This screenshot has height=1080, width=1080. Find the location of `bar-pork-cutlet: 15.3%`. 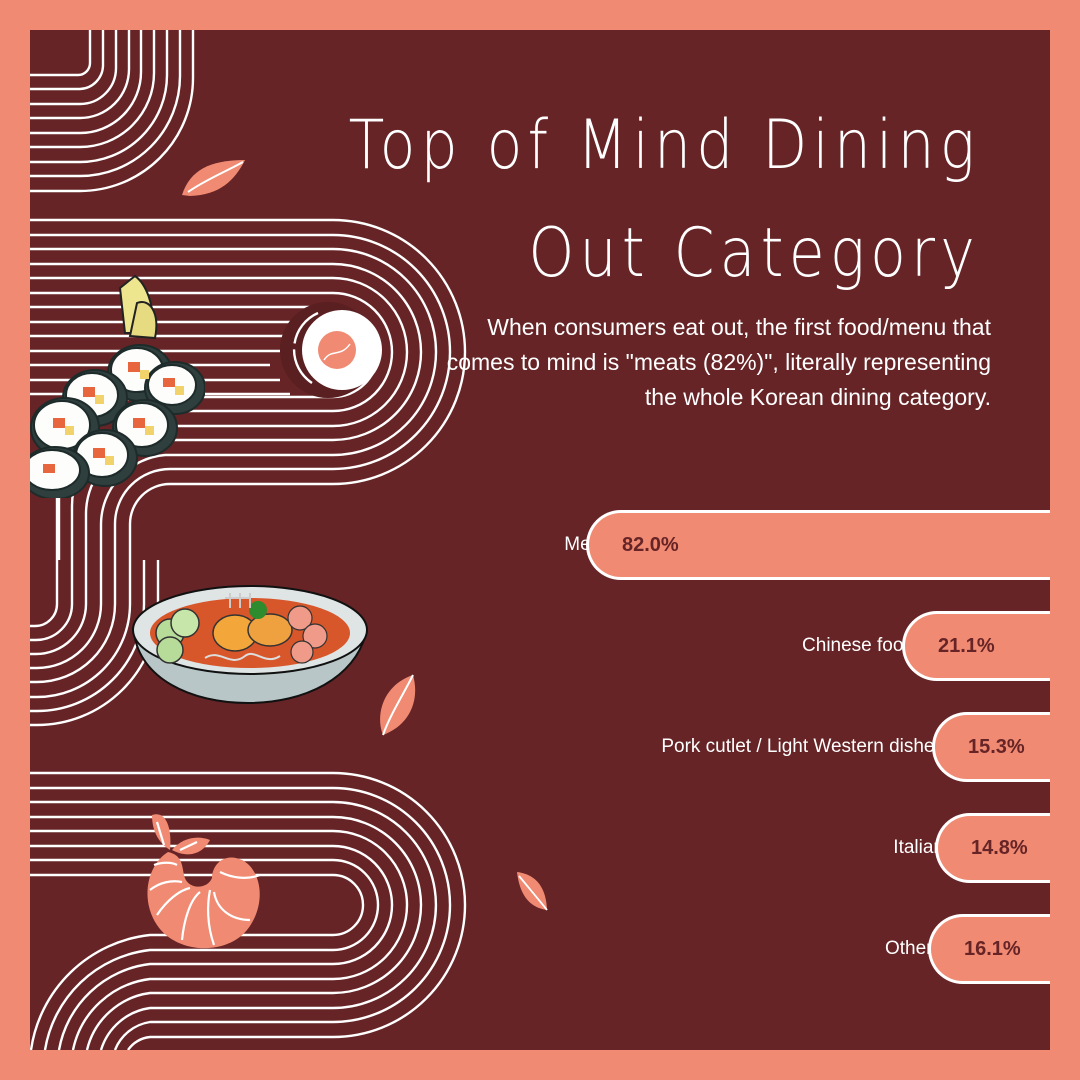

bar-pork-cutlet: 15.3% is located at coordinates (991, 747).